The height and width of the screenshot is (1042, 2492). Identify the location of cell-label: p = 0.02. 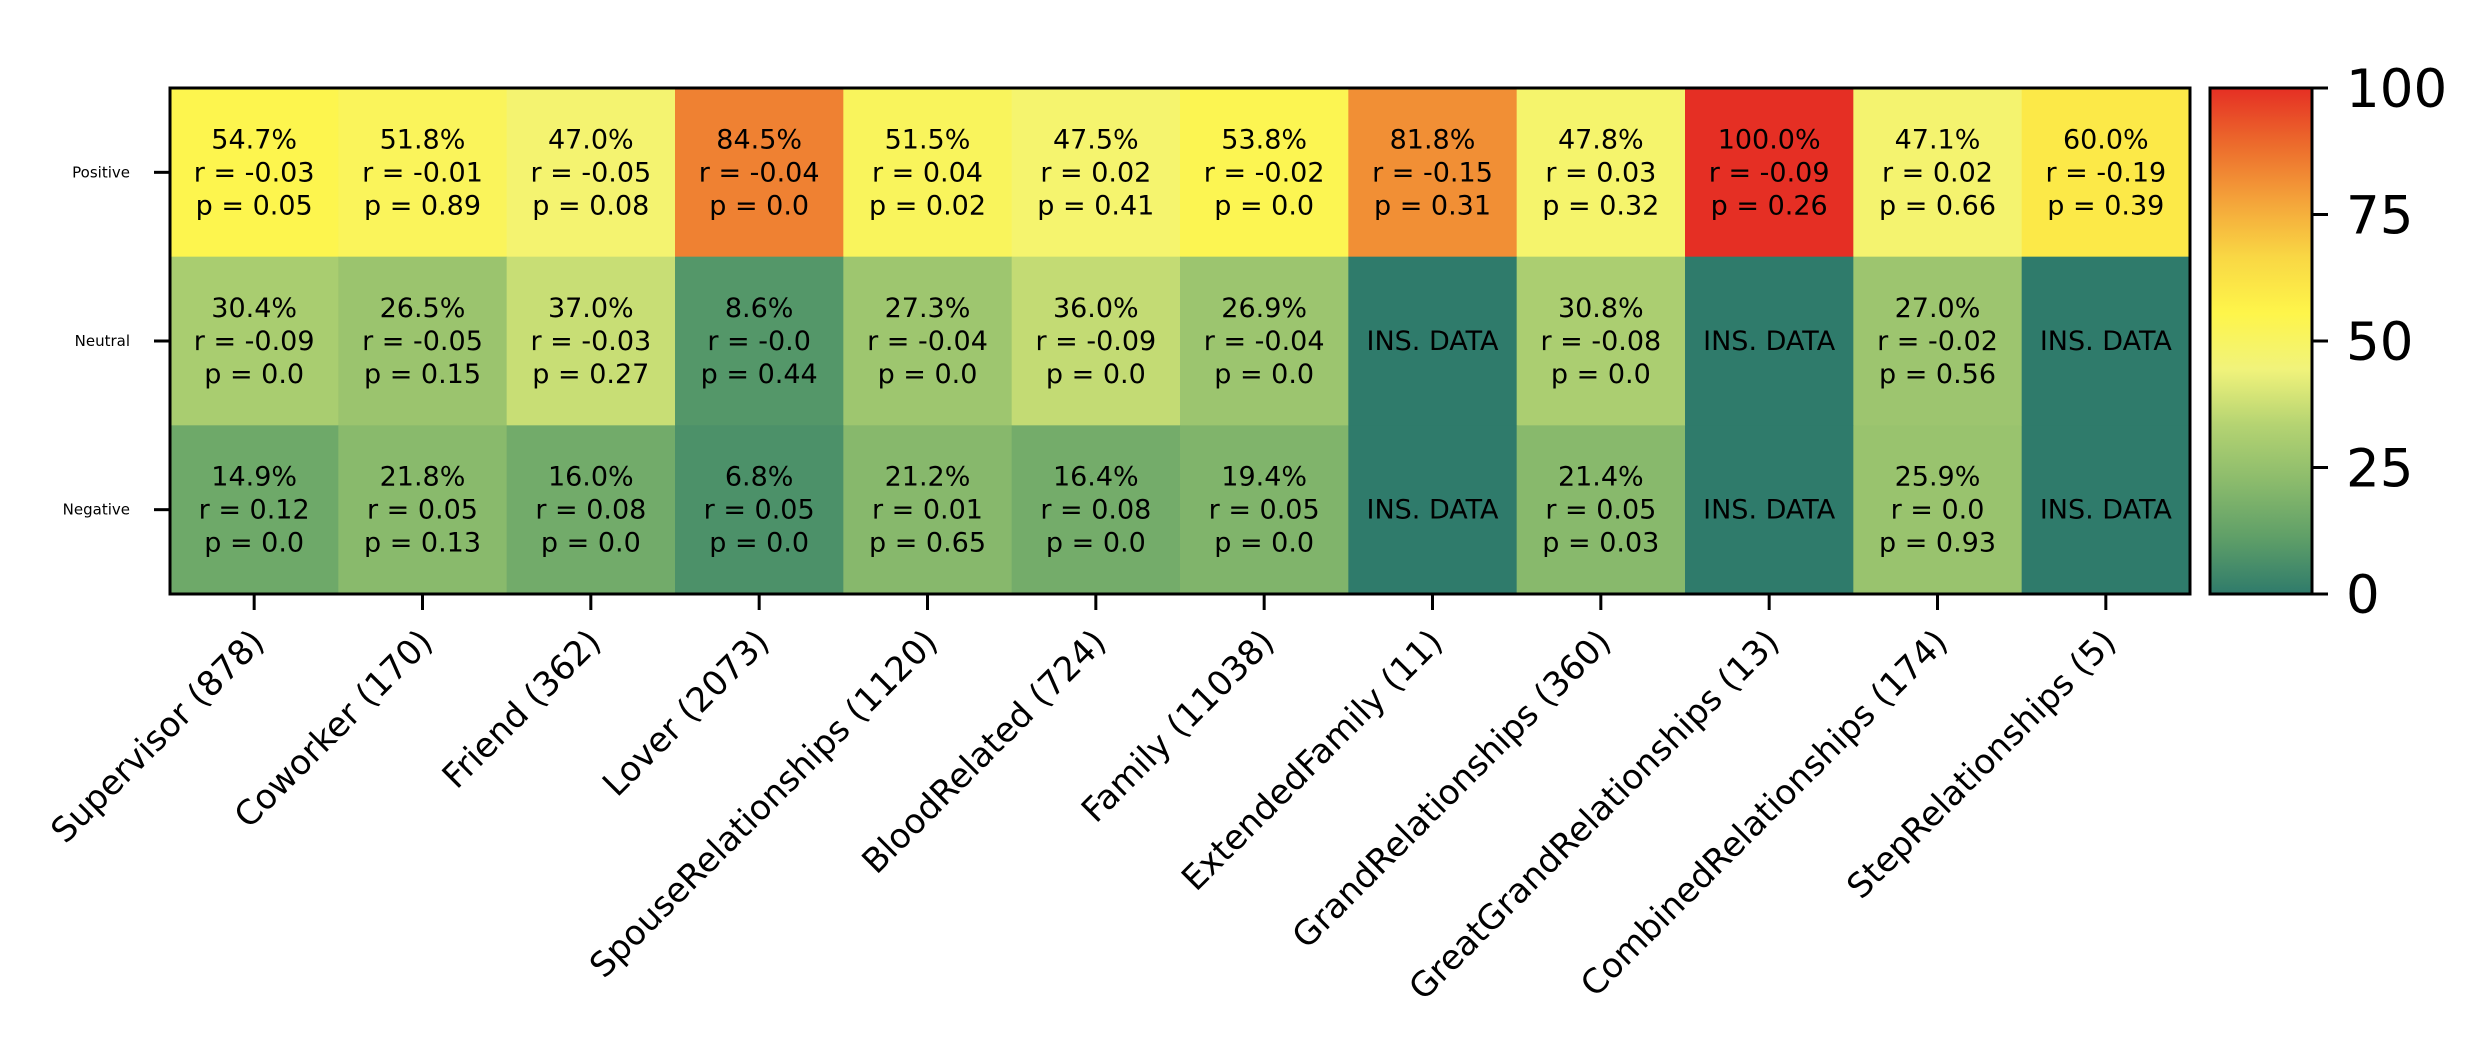
(927, 205).